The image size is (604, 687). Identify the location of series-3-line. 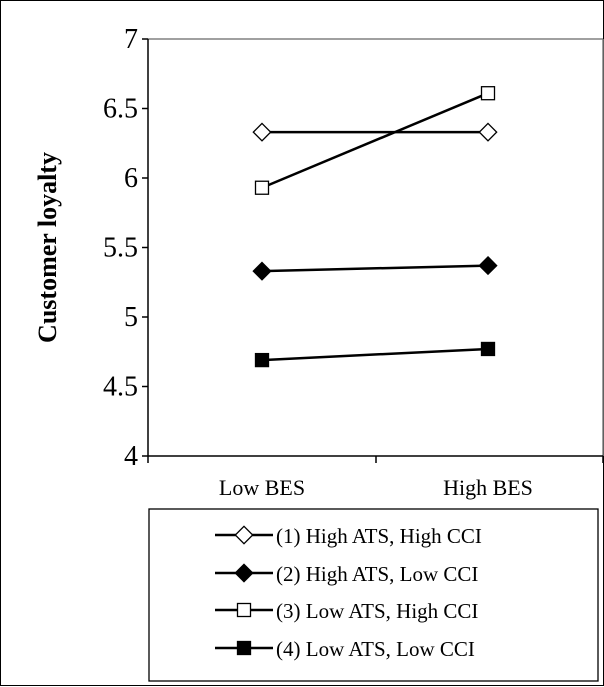
(375, 140).